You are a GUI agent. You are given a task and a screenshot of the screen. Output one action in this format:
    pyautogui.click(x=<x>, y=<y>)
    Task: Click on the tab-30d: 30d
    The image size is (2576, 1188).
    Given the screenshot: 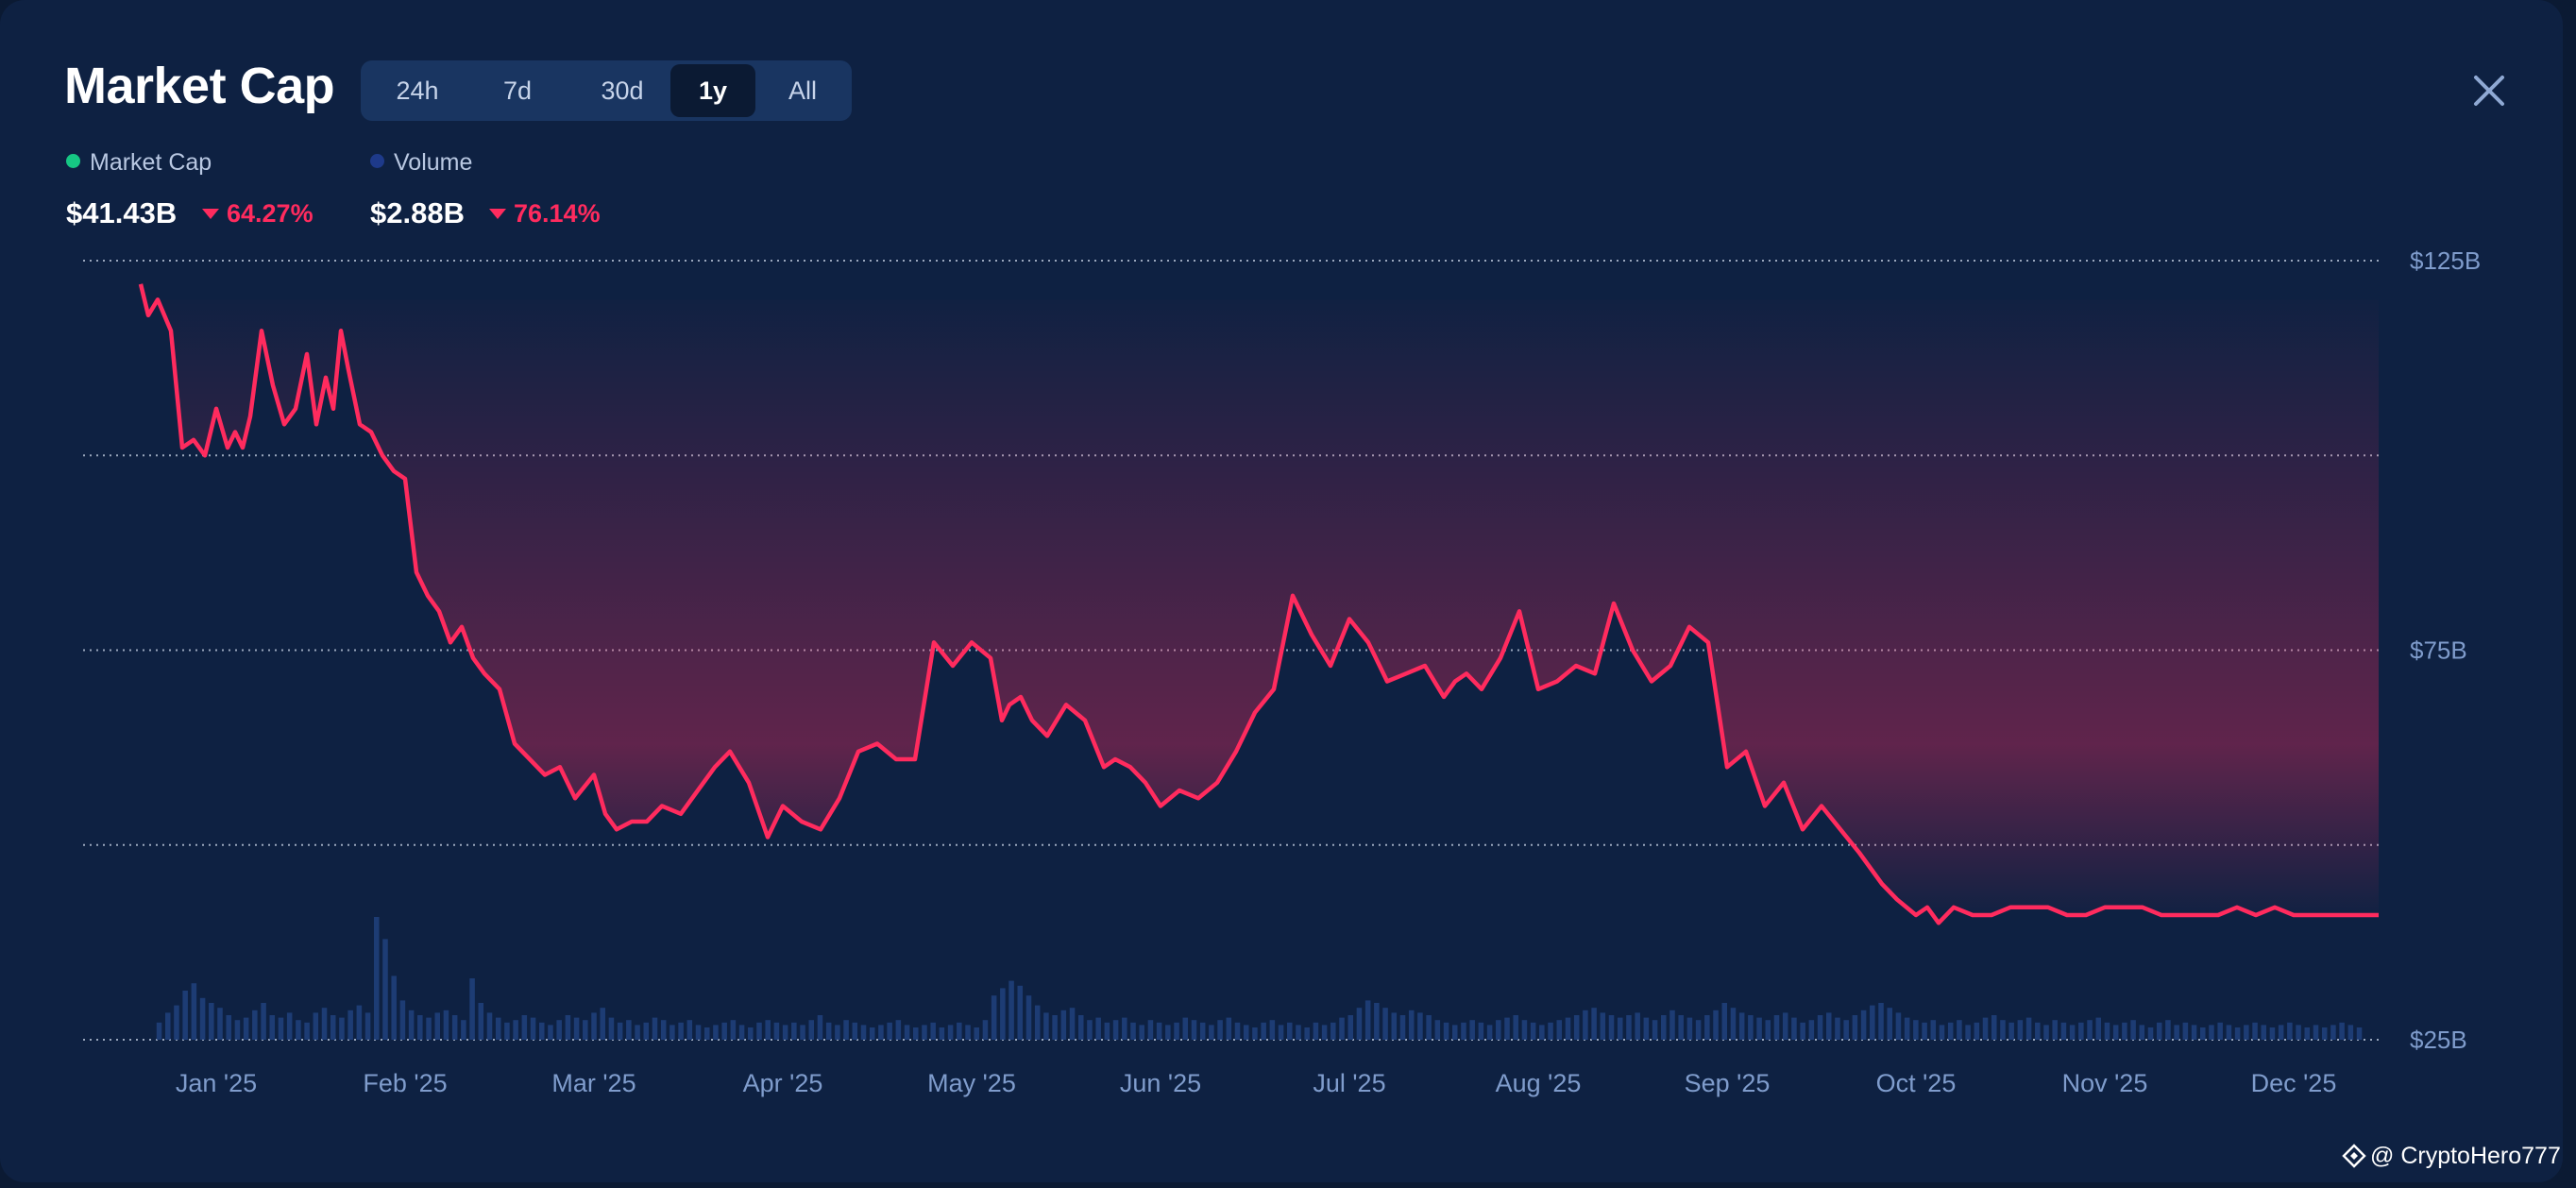 What is the action you would take?
    pyautogui.click(x=622, y=90)
    